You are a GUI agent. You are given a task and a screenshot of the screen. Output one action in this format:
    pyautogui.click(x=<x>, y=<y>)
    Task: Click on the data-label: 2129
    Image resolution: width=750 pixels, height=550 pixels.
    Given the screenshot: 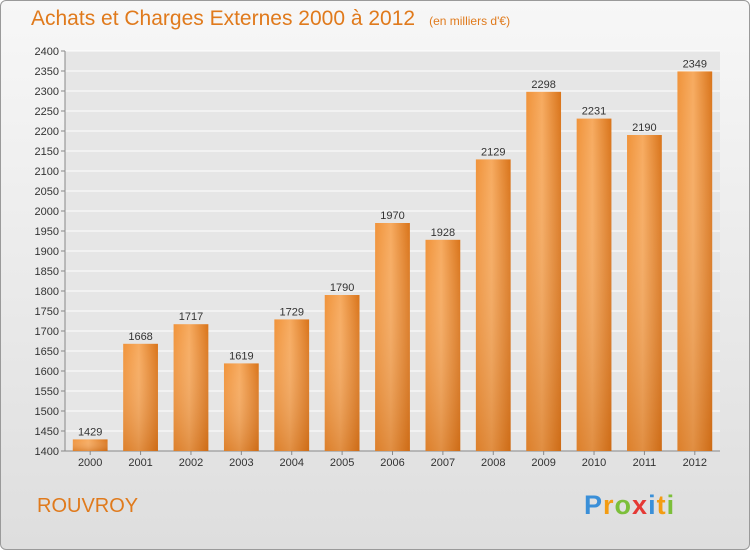 What is the action you would take?
    pyautogui.click(x=493, y=152)
    